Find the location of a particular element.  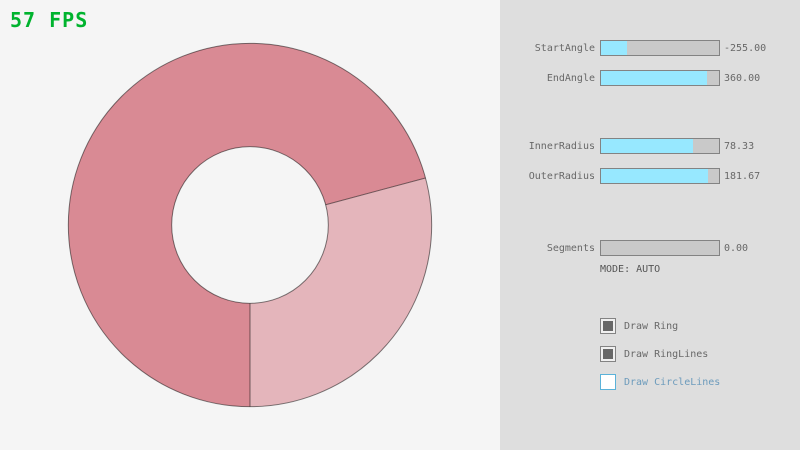

checkbox-row-draw-circlelines: Draw CircleLines is located at coordinates (650, 382).